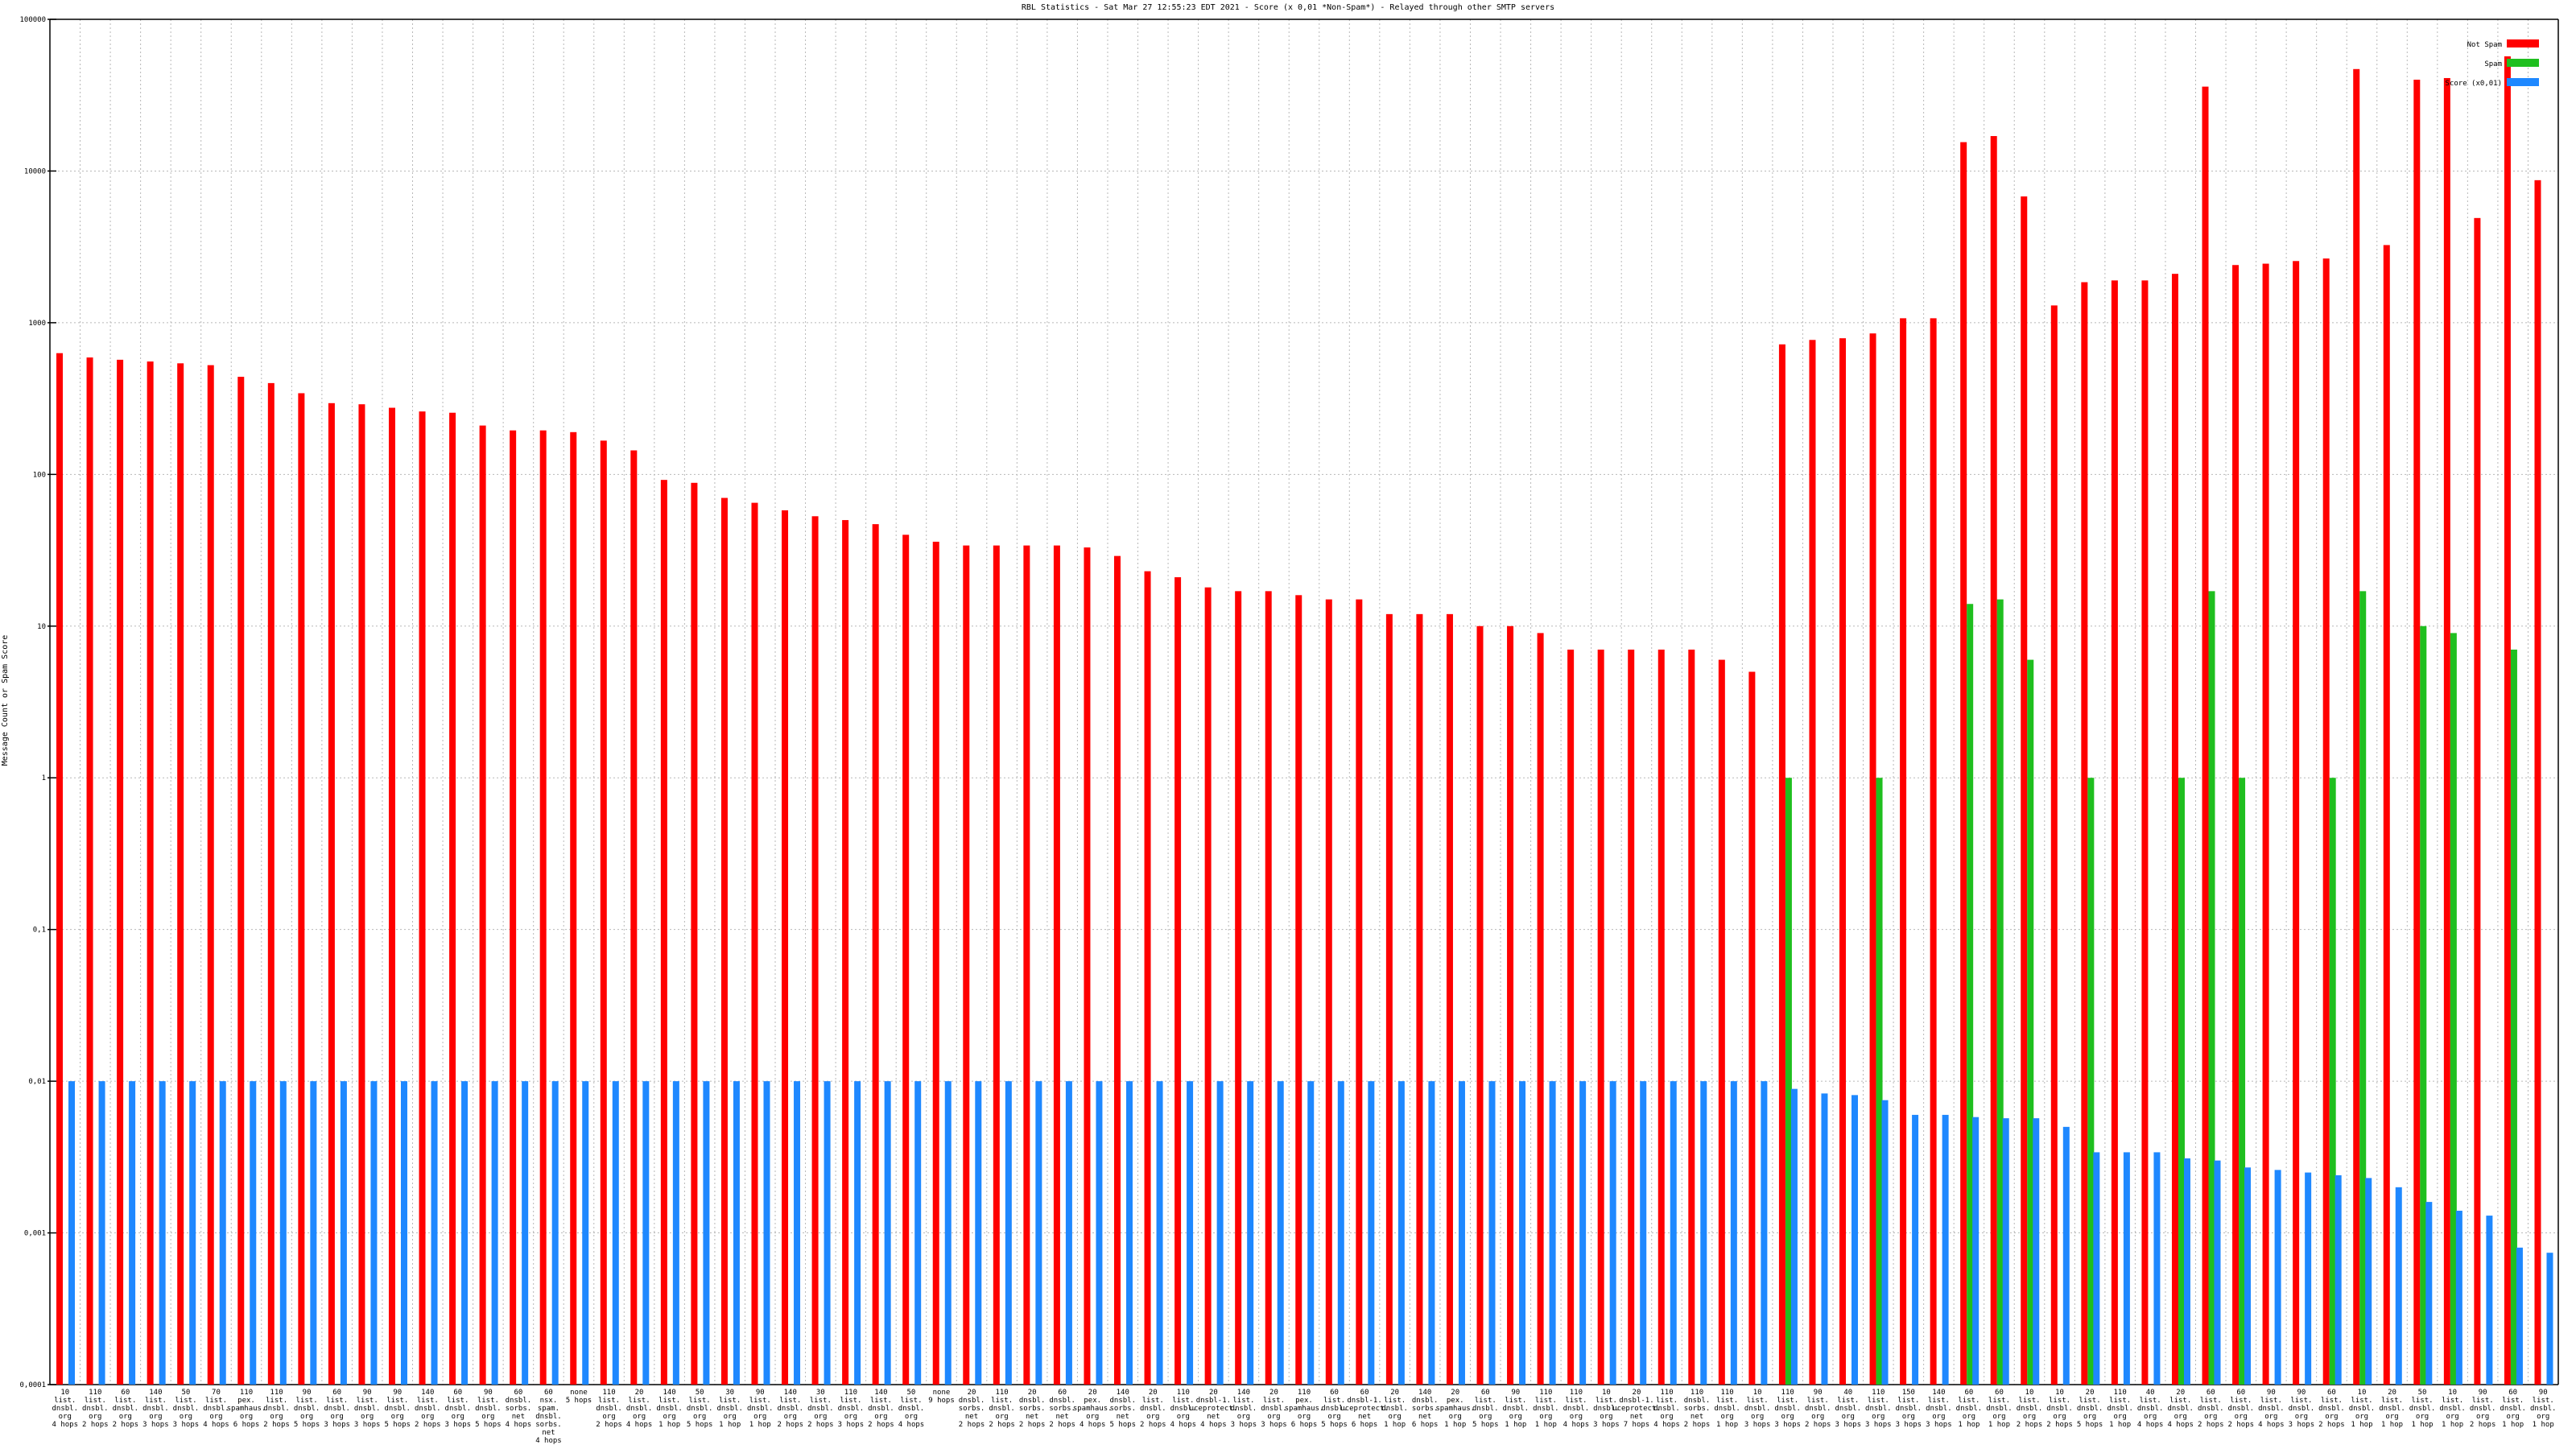 The height and width of the screenshot is (1449, 2576). I want to click on x-tick-line: 3 hops, so click(458, 1425).